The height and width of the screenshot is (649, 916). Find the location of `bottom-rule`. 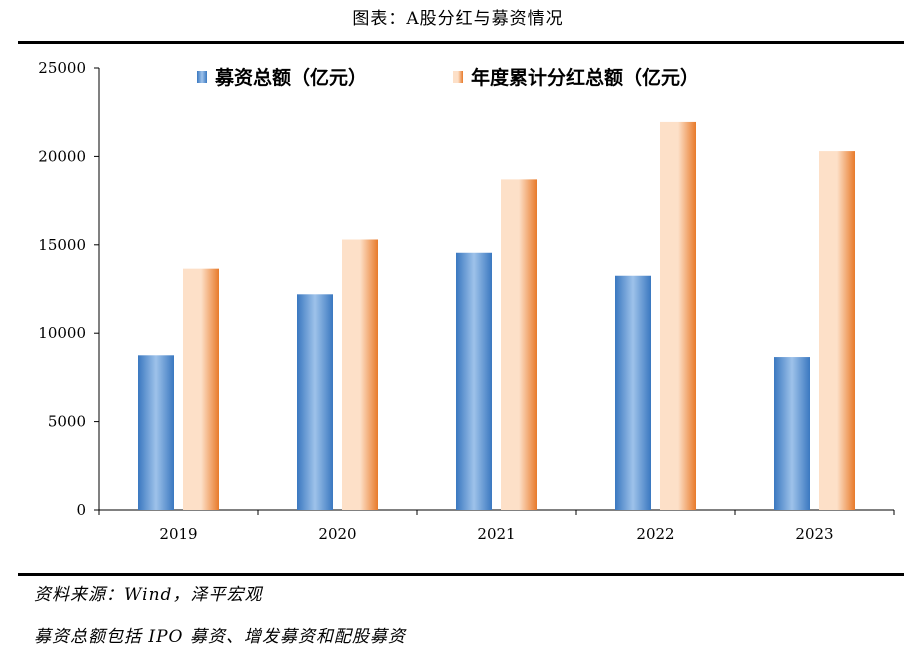

bottom-rule is located at coordinates (461, 574).